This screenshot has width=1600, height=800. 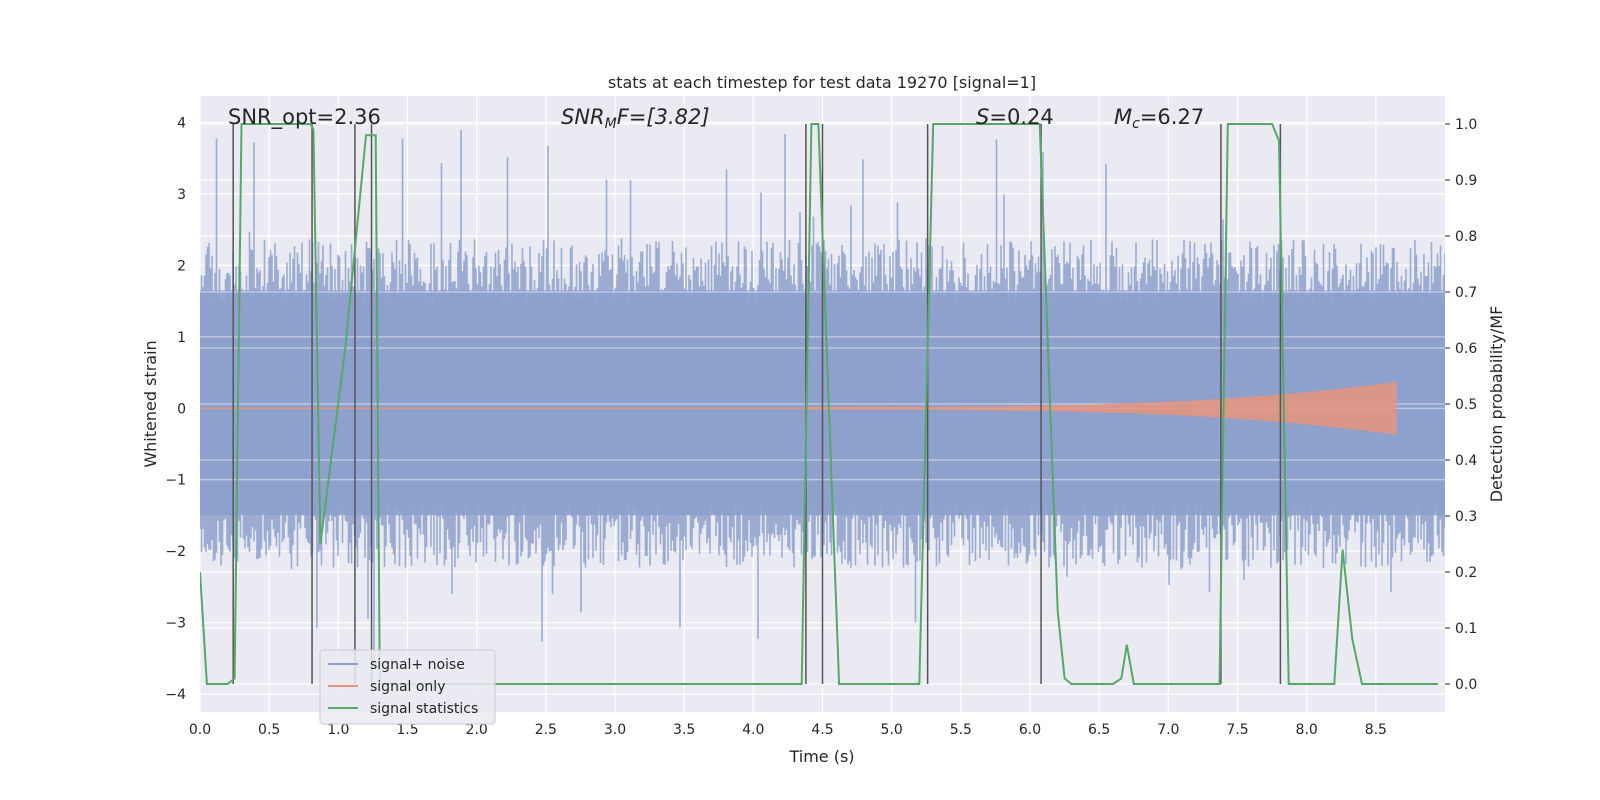 What do you see at coordinates (1466, 629) in the screenshot?
I see `y-right-tick-label: 0.1` at bounding box center [1466, 629].